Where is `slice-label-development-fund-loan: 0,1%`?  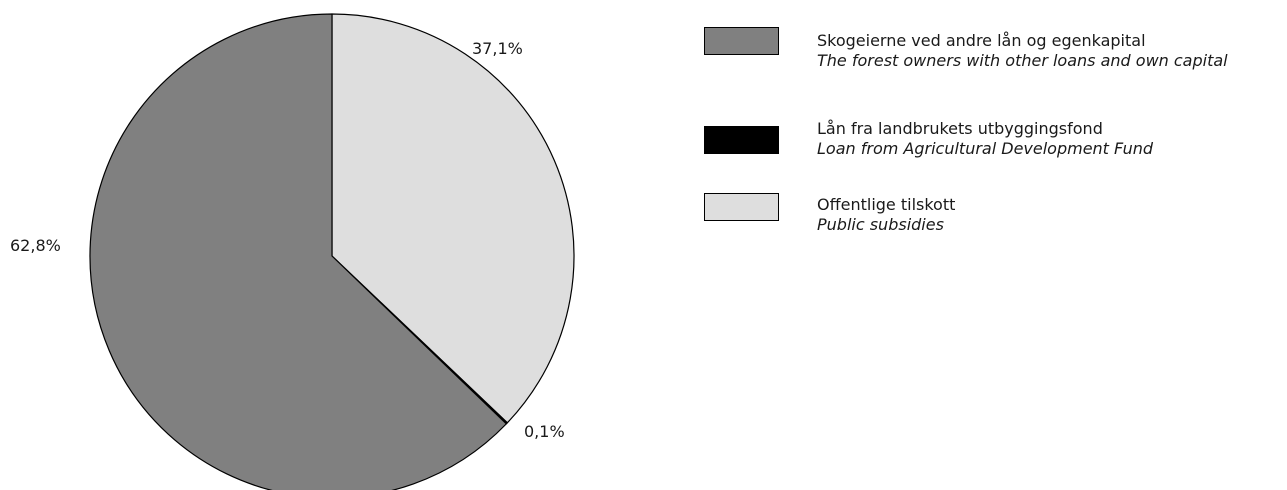 slice-label-development-fund-loan: 0,1% is located at coordinates (544, 431).